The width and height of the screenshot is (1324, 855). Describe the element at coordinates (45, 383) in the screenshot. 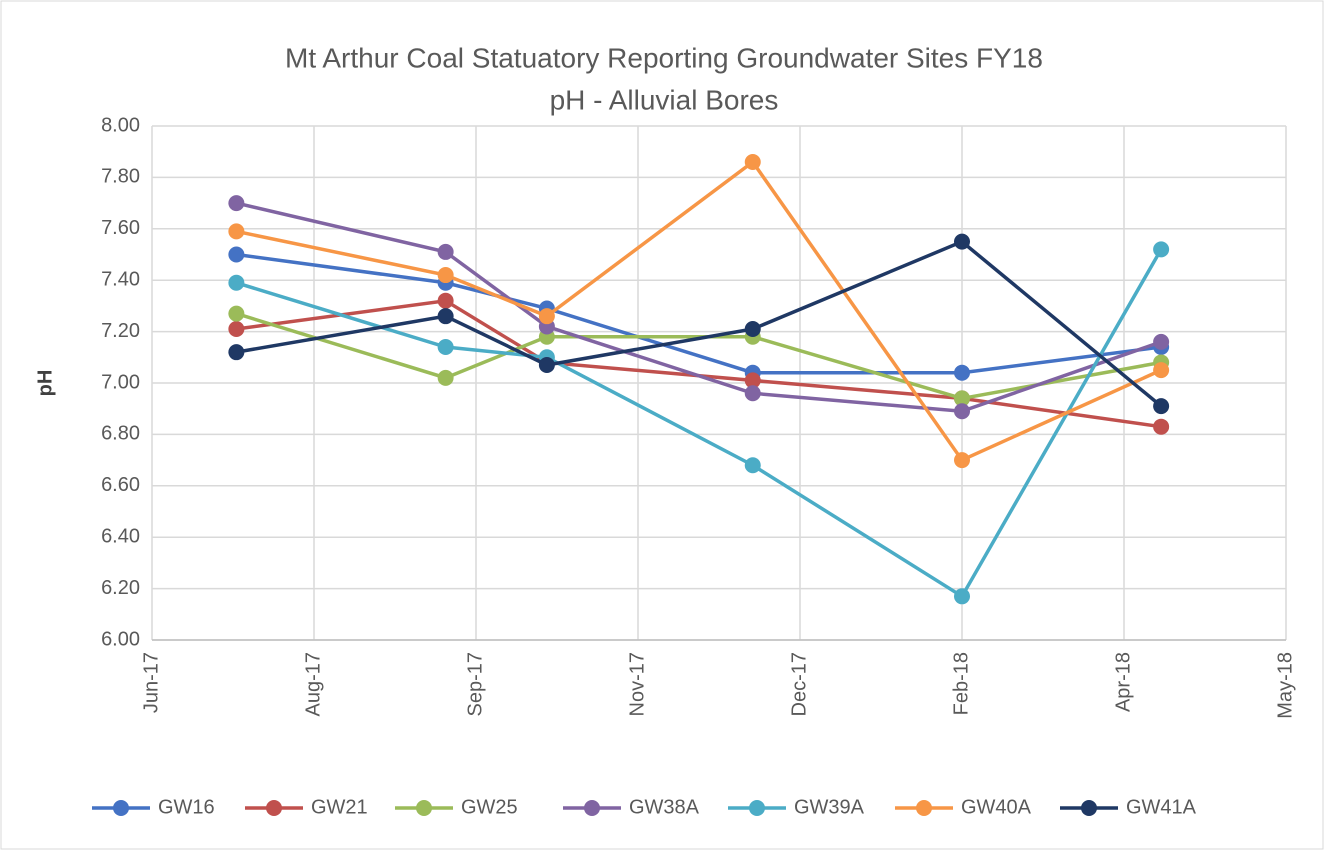

I see `y-axis-label: pH` at that location.